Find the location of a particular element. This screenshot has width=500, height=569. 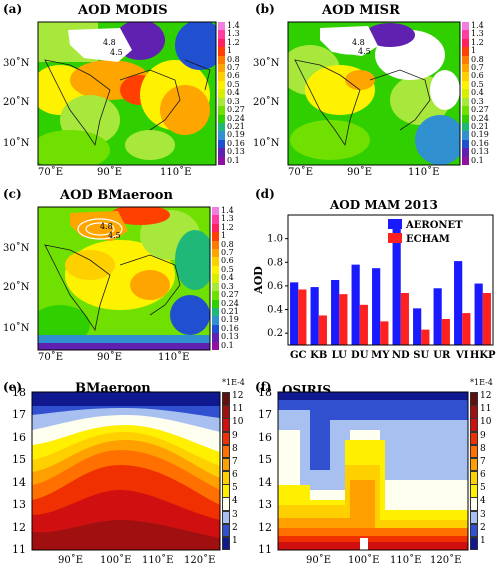

panel-label-c: (c) is located at coordinates (12, 194).